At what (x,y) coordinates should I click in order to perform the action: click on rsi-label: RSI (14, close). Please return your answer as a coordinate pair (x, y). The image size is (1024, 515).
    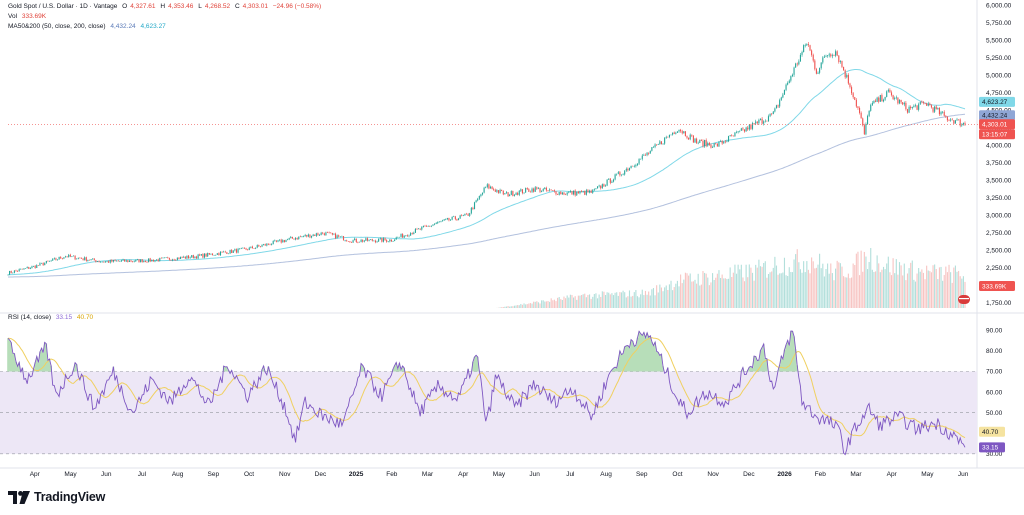
    Looking at the image, I should click on (29, 317).